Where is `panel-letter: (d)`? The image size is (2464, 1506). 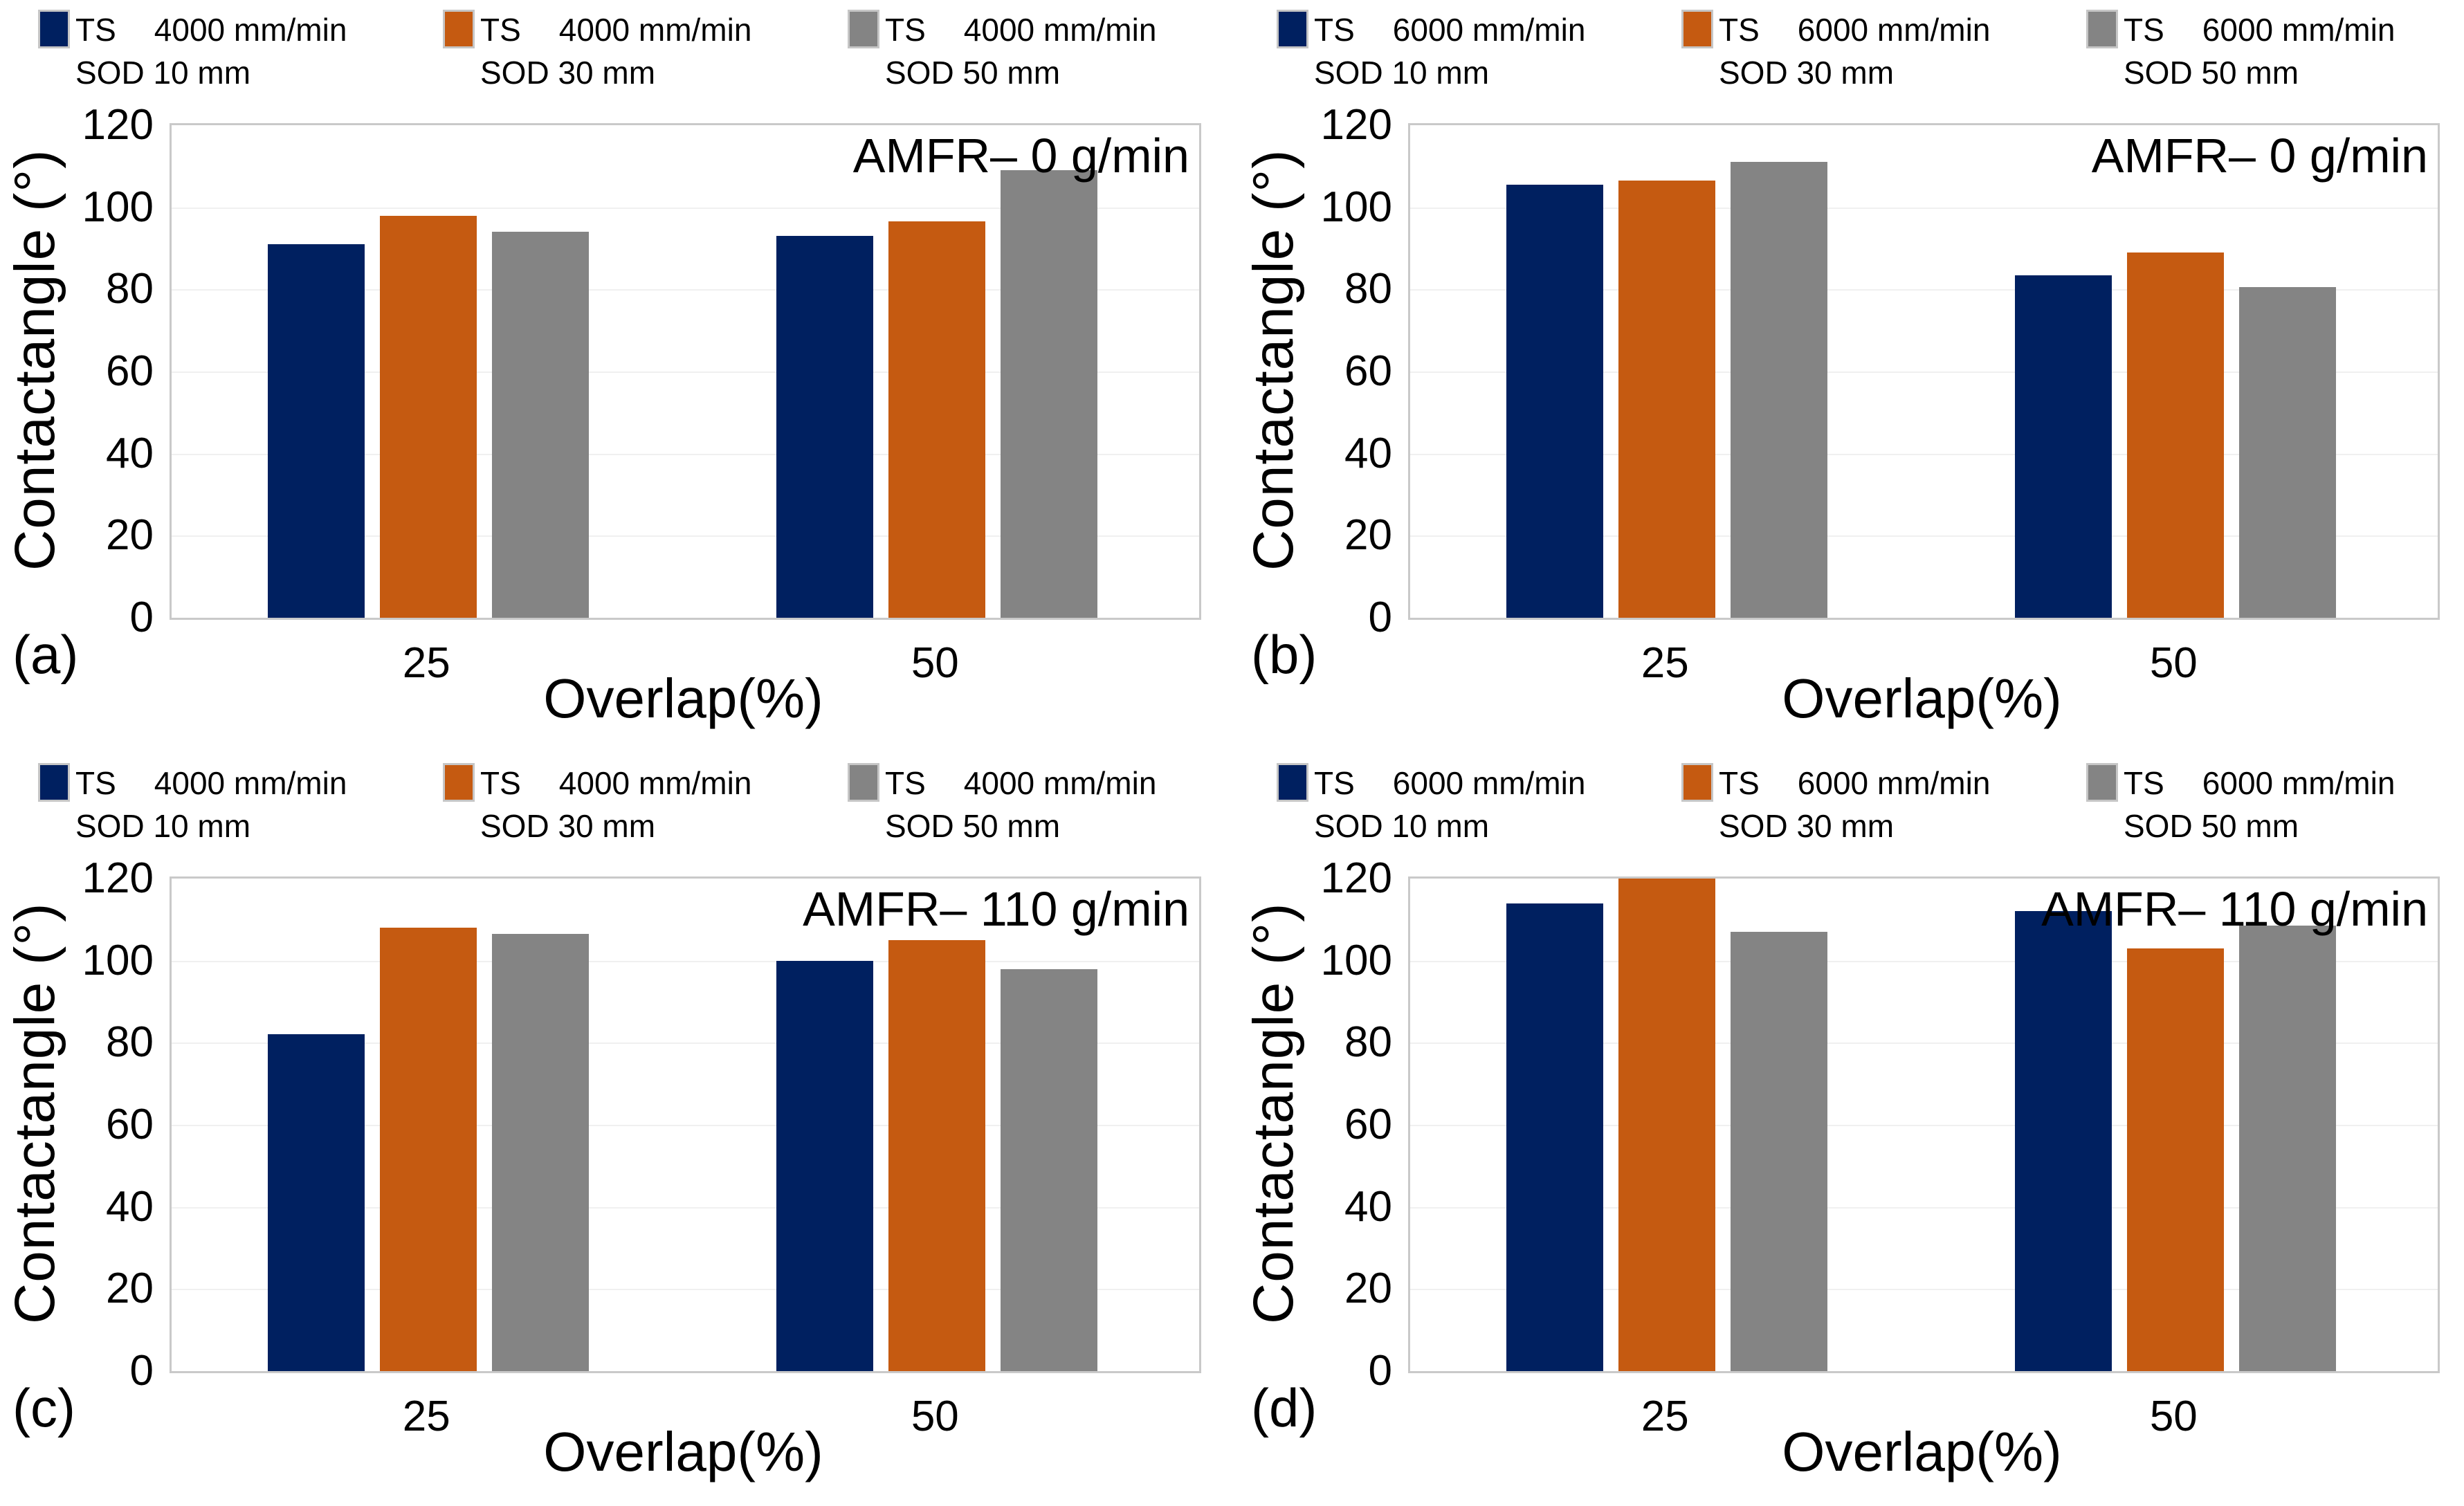 panel-letter: (d) is located at coordinates (1284, 1407).